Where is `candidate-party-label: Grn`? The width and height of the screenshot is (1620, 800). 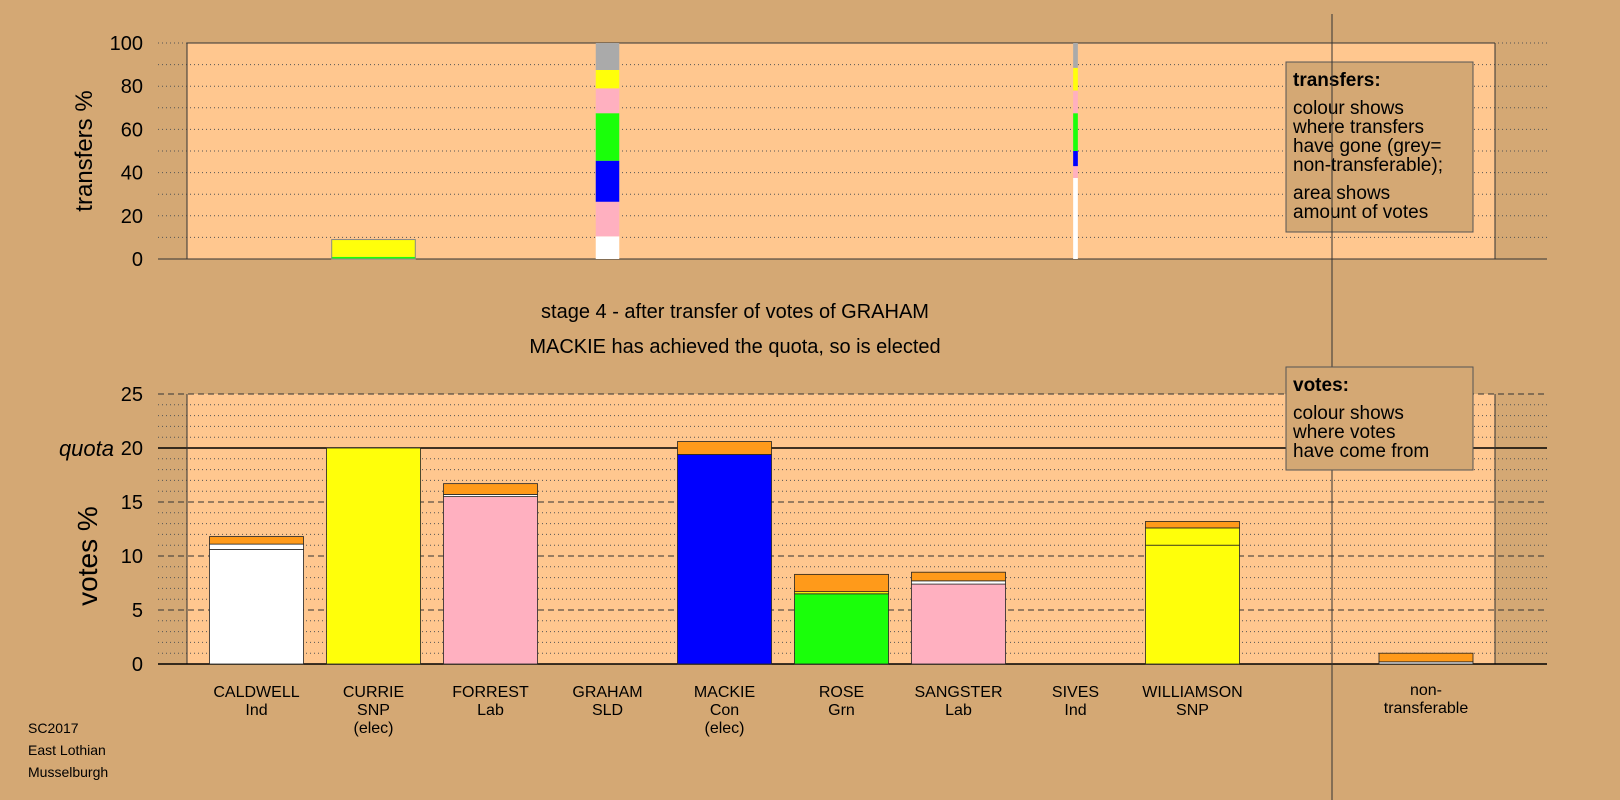 candidate-party-label: Grn is located at coordinates (841, 710).